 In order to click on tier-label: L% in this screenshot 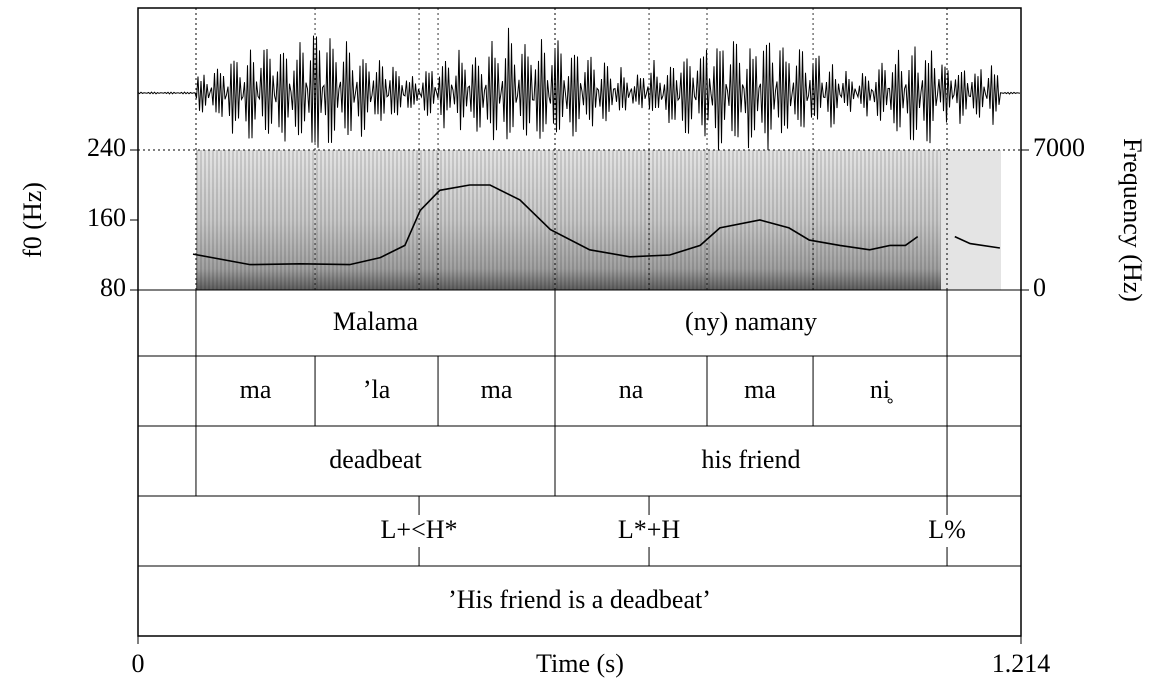, I will do `click(947, 529)`.